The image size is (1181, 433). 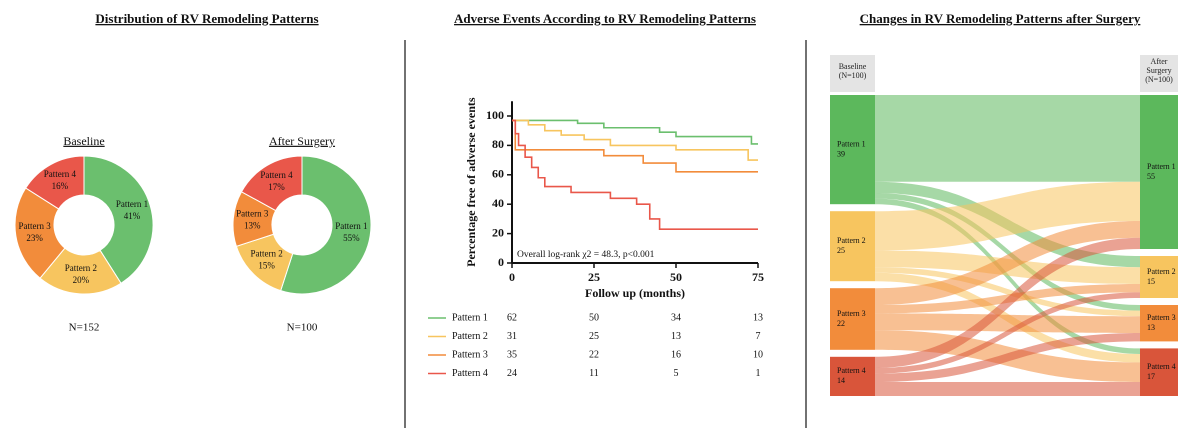 I want to click on slice-value: 55%, so click(x=351, y=238).